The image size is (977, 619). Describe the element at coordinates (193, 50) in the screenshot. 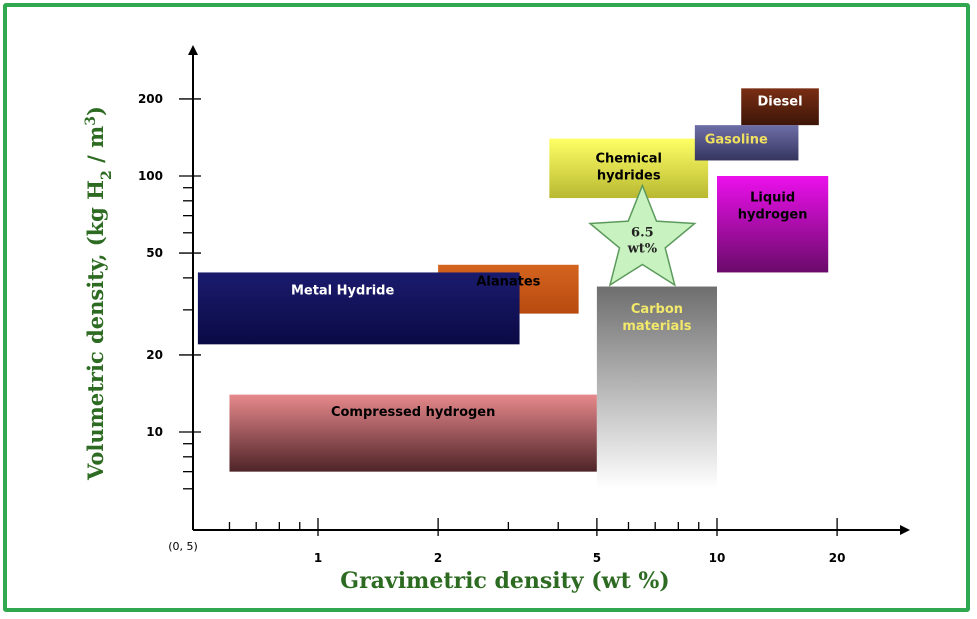

I see `y-axis-arrow` at that location.